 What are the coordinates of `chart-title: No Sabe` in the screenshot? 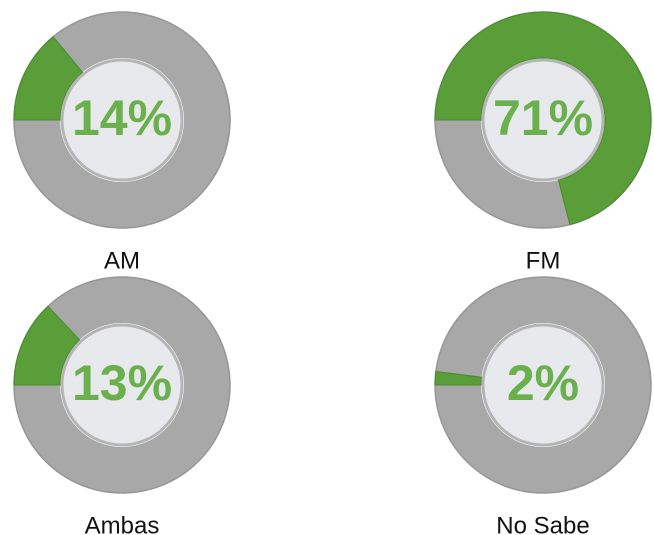 It's located at (542, 523).